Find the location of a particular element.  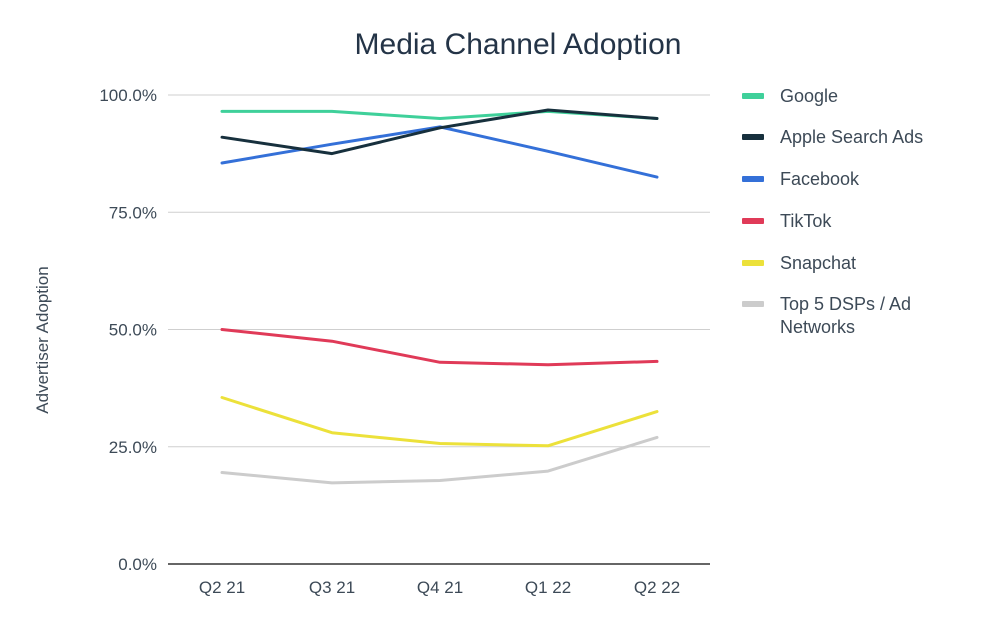

y-axis-ticks: 0.0% 25.0% 50.0% 75.0% 100.0% is located at coordinates (128, 330).